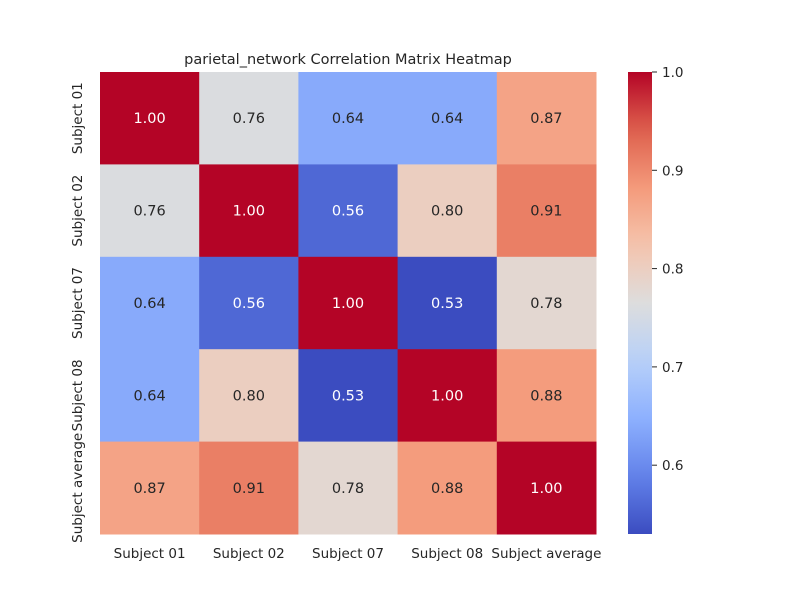 The image size is (800, 600). I want to click on colorbar-ticks: 0.6 0.7 0.8 0.9 1.0, so click(667, 269).